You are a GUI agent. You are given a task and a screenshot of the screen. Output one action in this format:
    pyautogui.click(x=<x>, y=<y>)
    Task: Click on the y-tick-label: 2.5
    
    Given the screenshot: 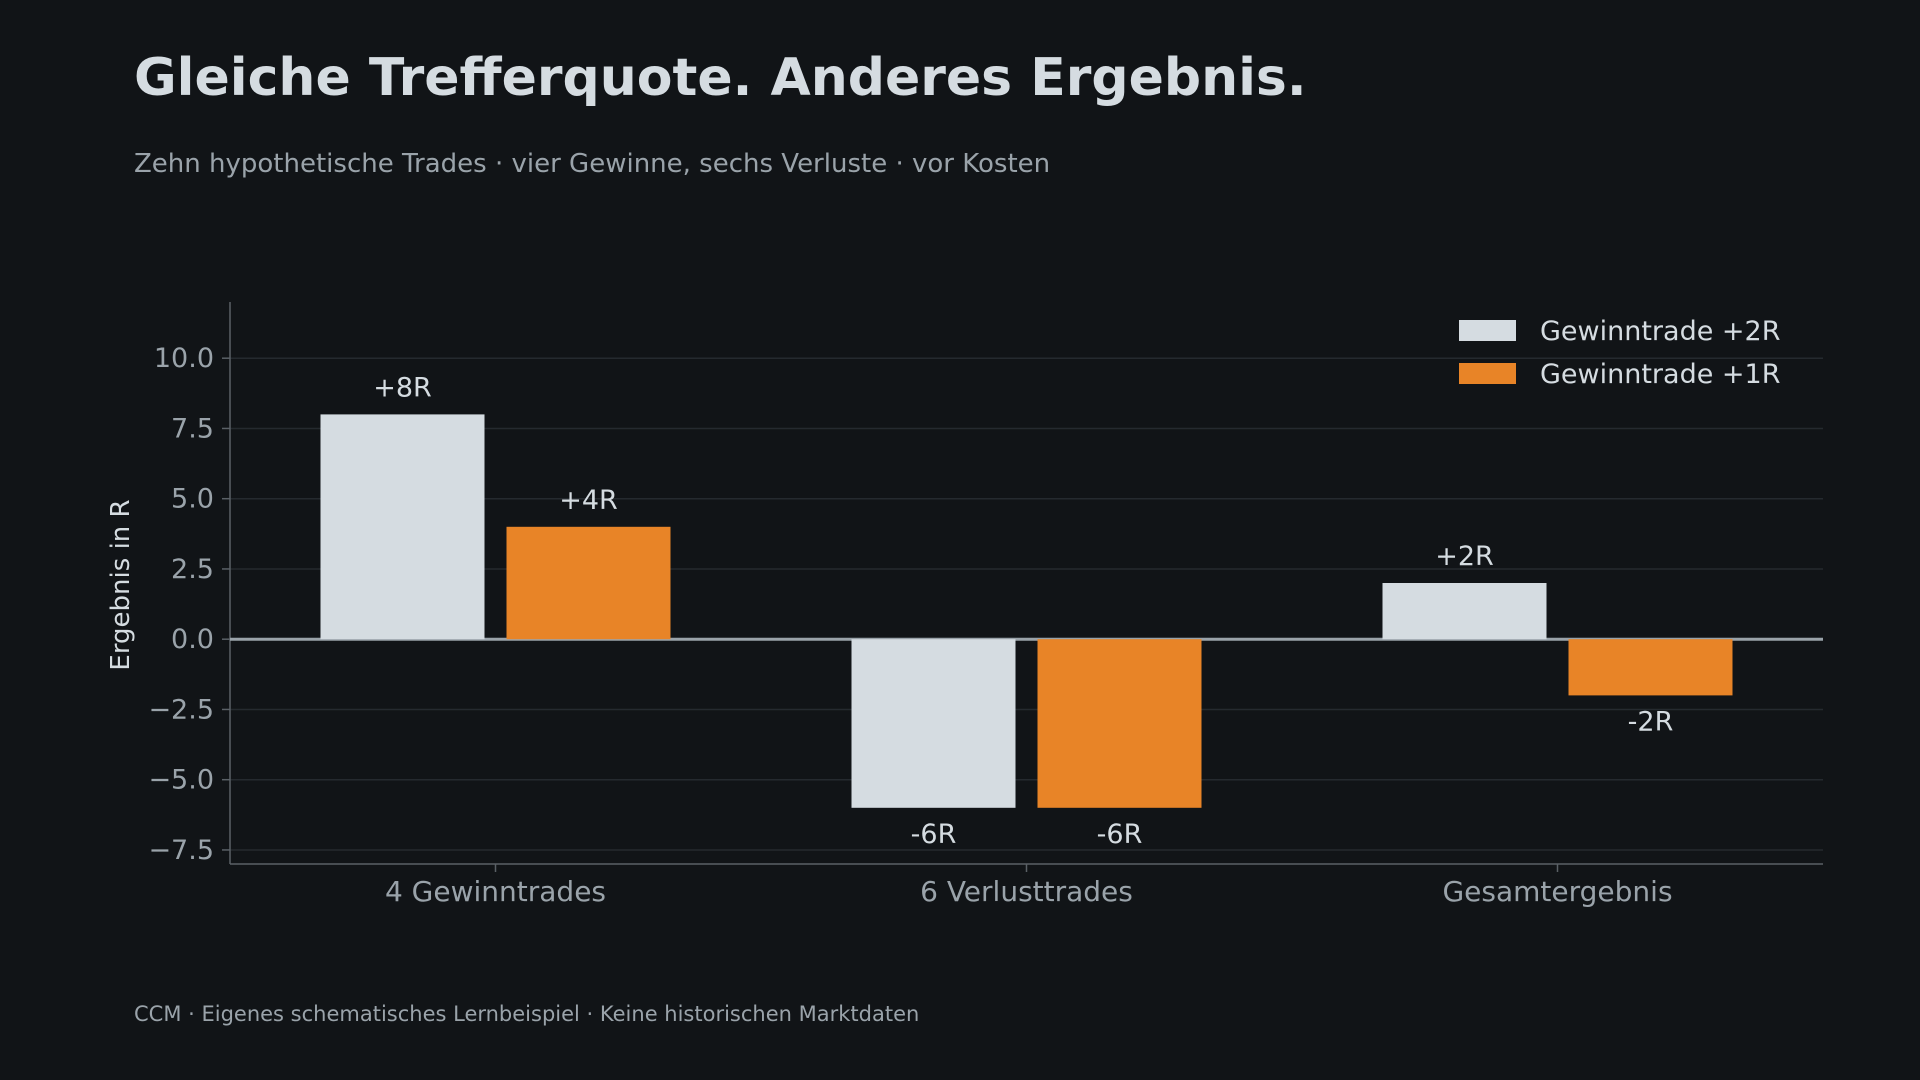 What is the action you would take?
    pyautogui.click(x=192, y=569)
    